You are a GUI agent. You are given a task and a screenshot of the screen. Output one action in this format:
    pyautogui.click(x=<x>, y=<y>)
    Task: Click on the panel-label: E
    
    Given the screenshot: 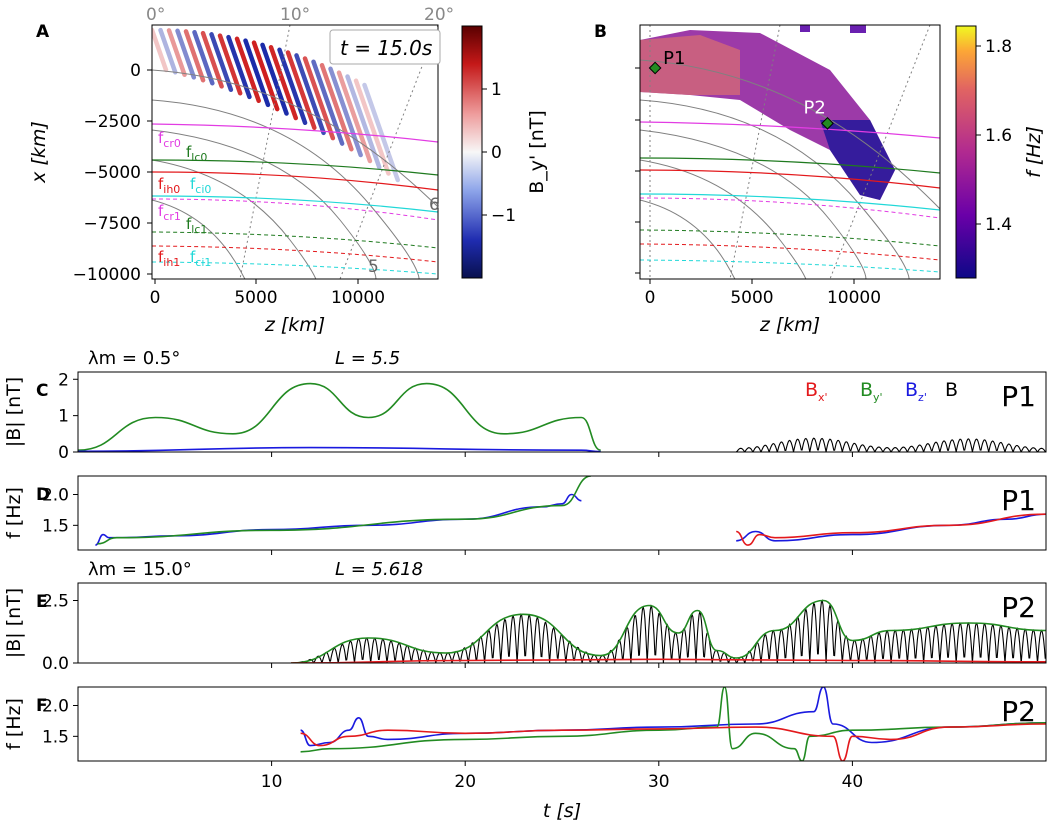 What is the action you would take?
    pyautogui.click(x=42, y=602)
    